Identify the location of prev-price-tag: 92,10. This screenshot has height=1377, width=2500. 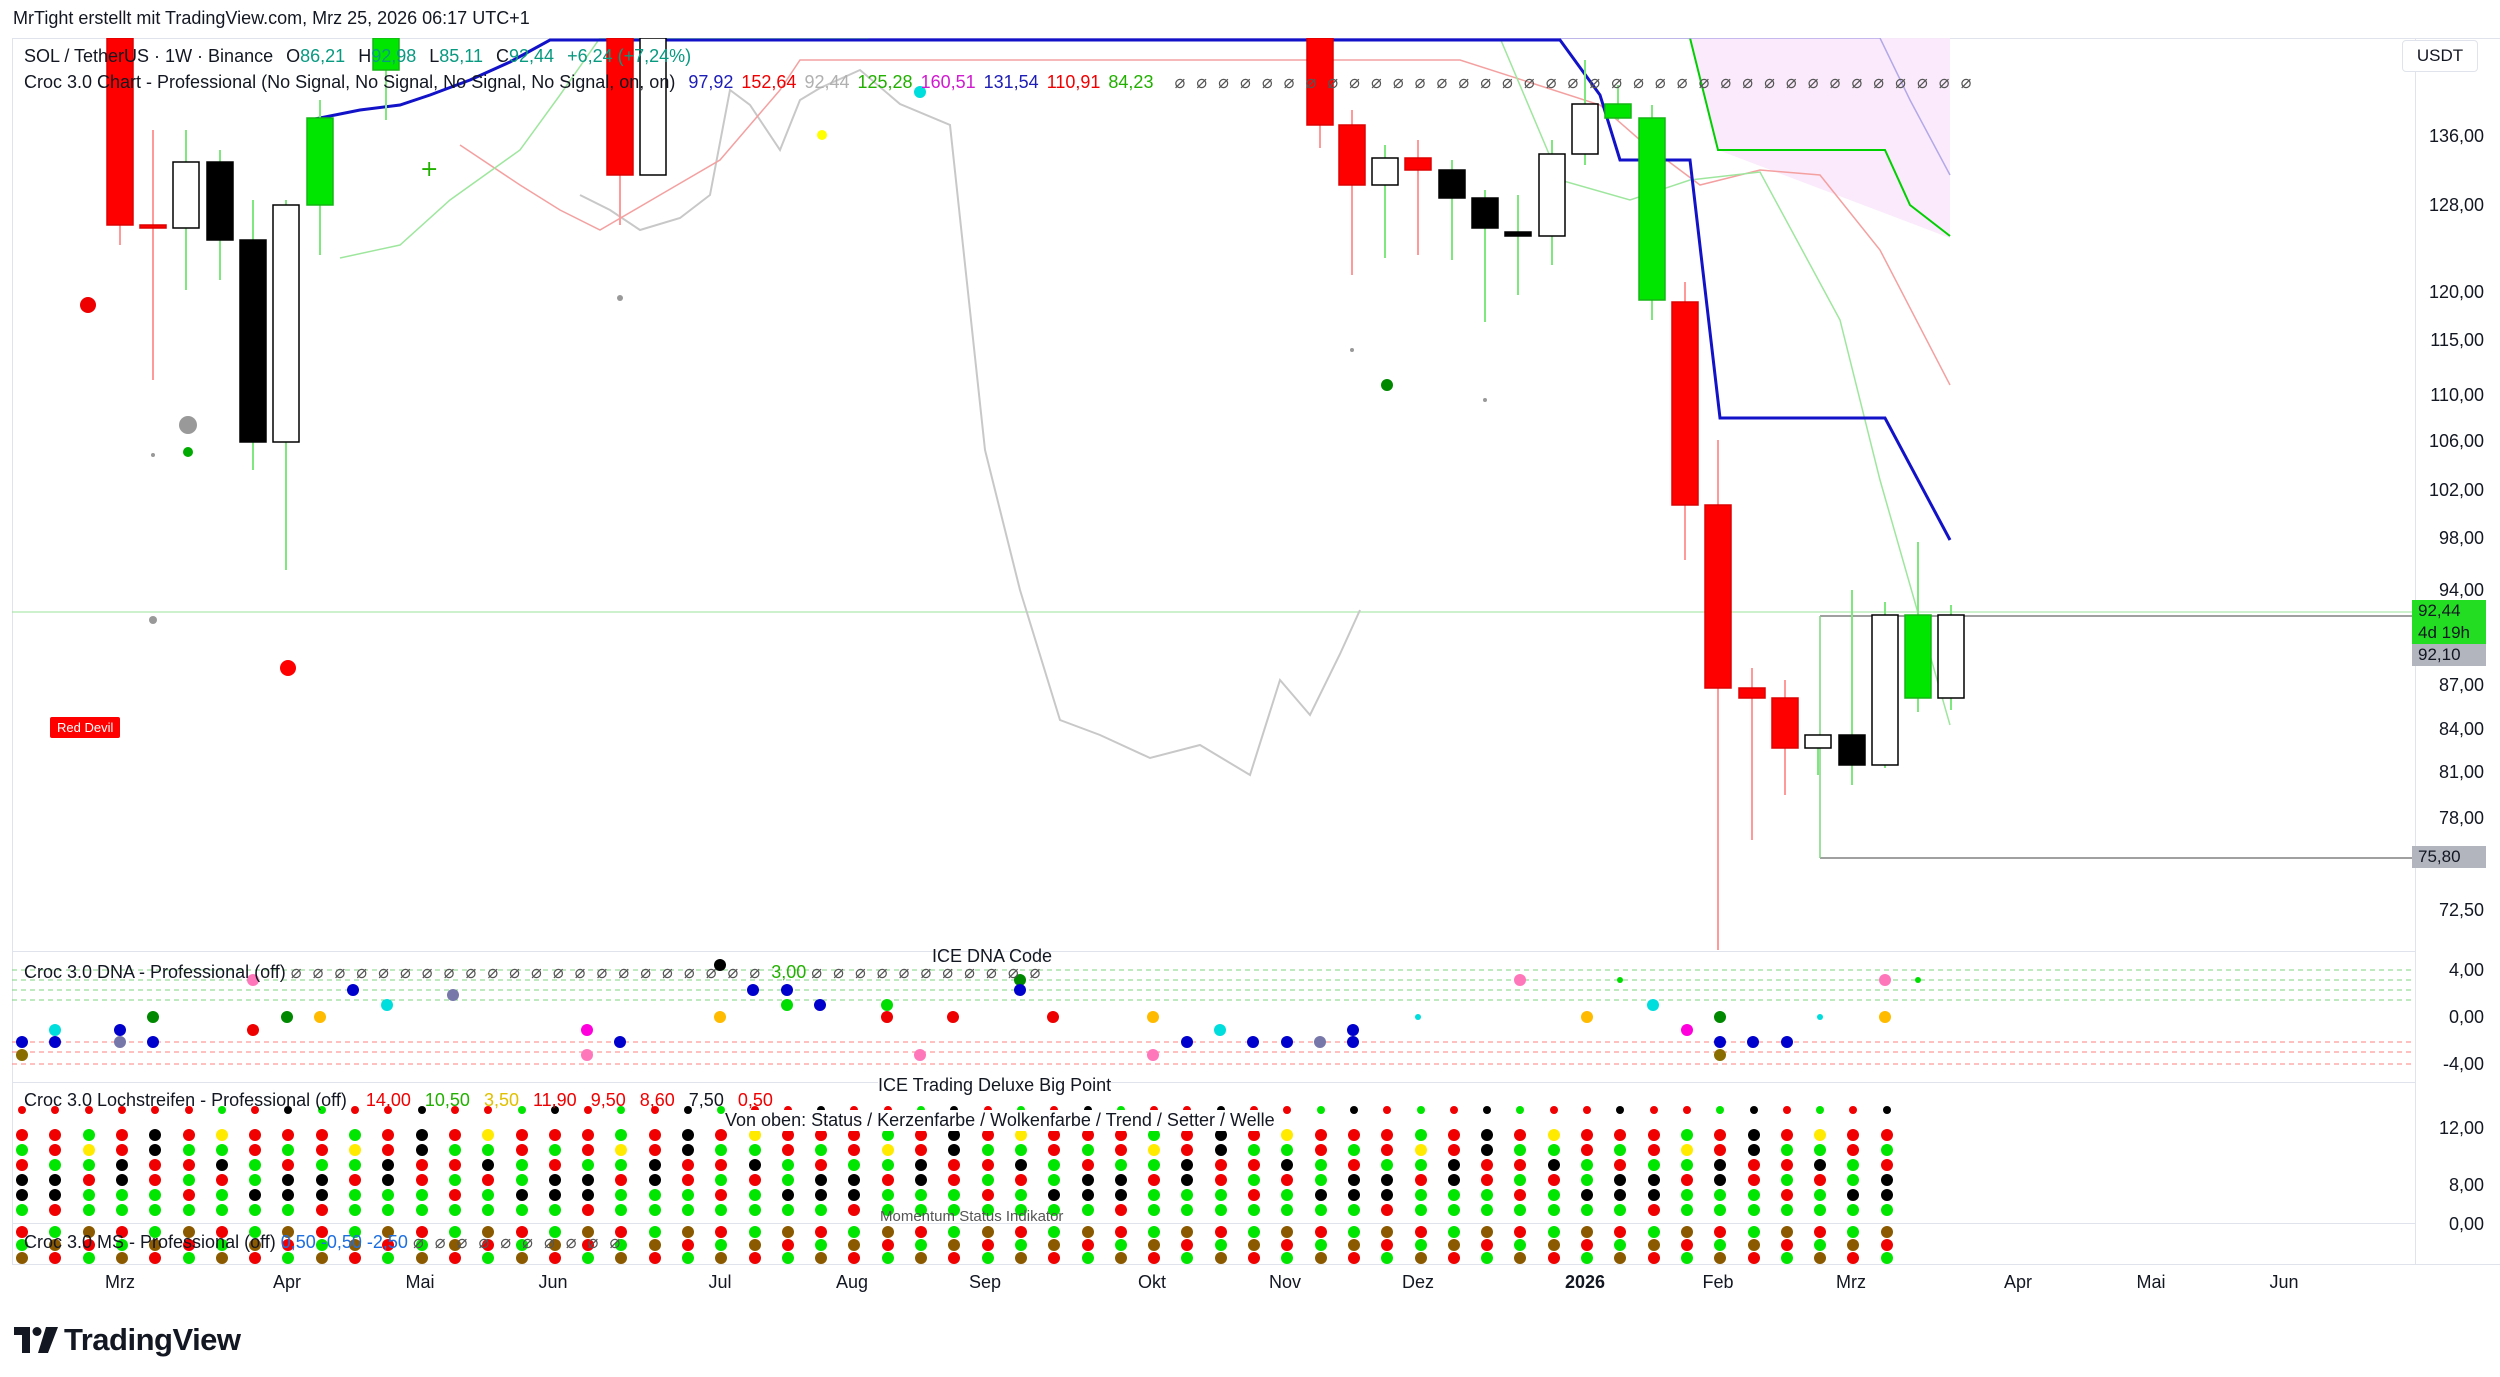
(2449, 655).